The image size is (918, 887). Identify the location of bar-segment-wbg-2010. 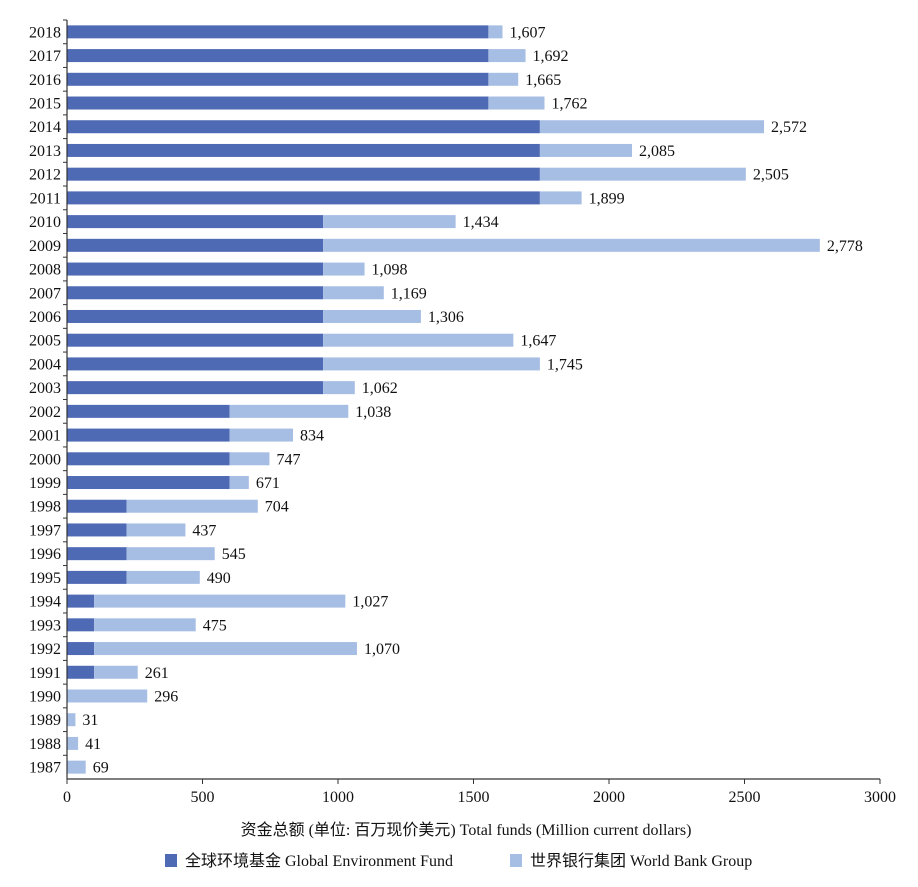
(389, 222).